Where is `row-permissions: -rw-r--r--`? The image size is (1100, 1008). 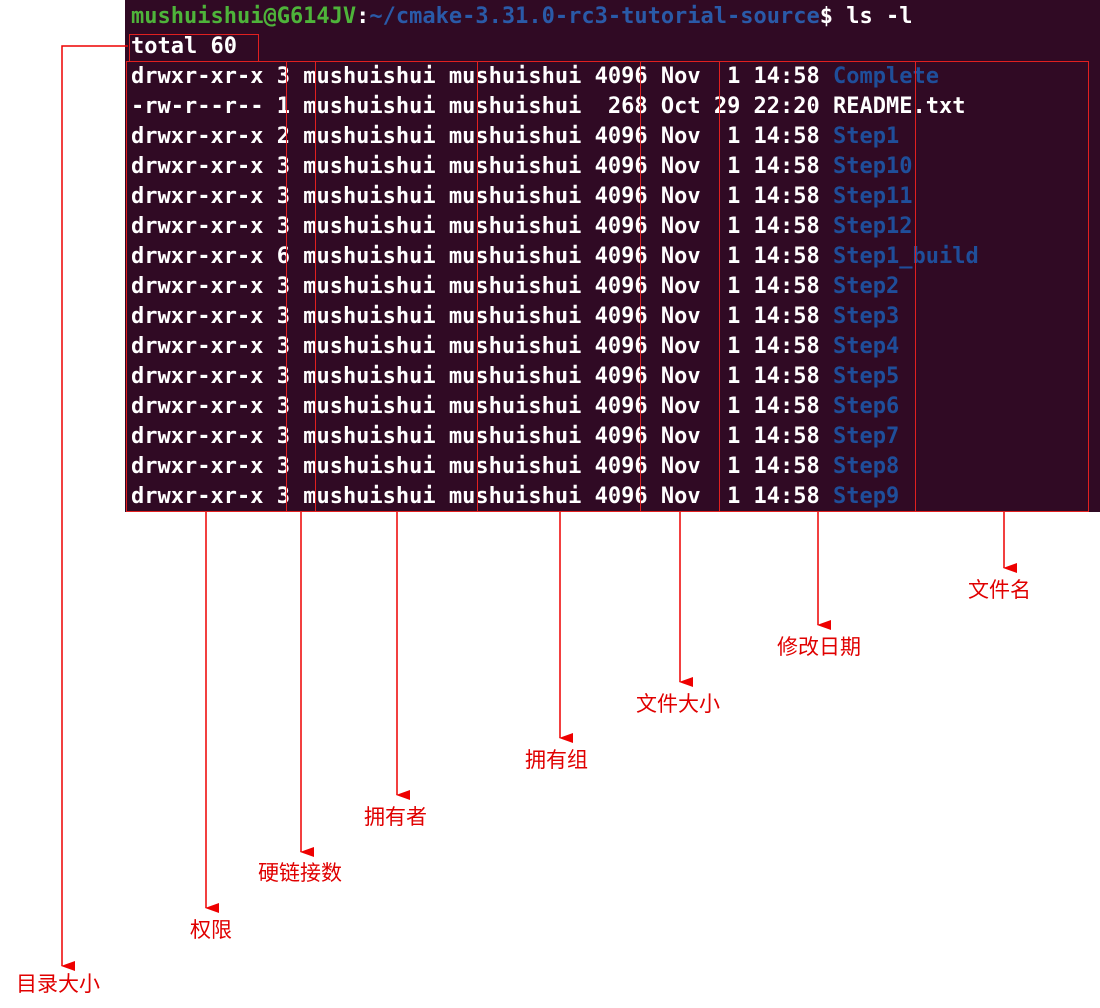 row-permissions: -rw-r--r-- is located at coordinates (197, 106).